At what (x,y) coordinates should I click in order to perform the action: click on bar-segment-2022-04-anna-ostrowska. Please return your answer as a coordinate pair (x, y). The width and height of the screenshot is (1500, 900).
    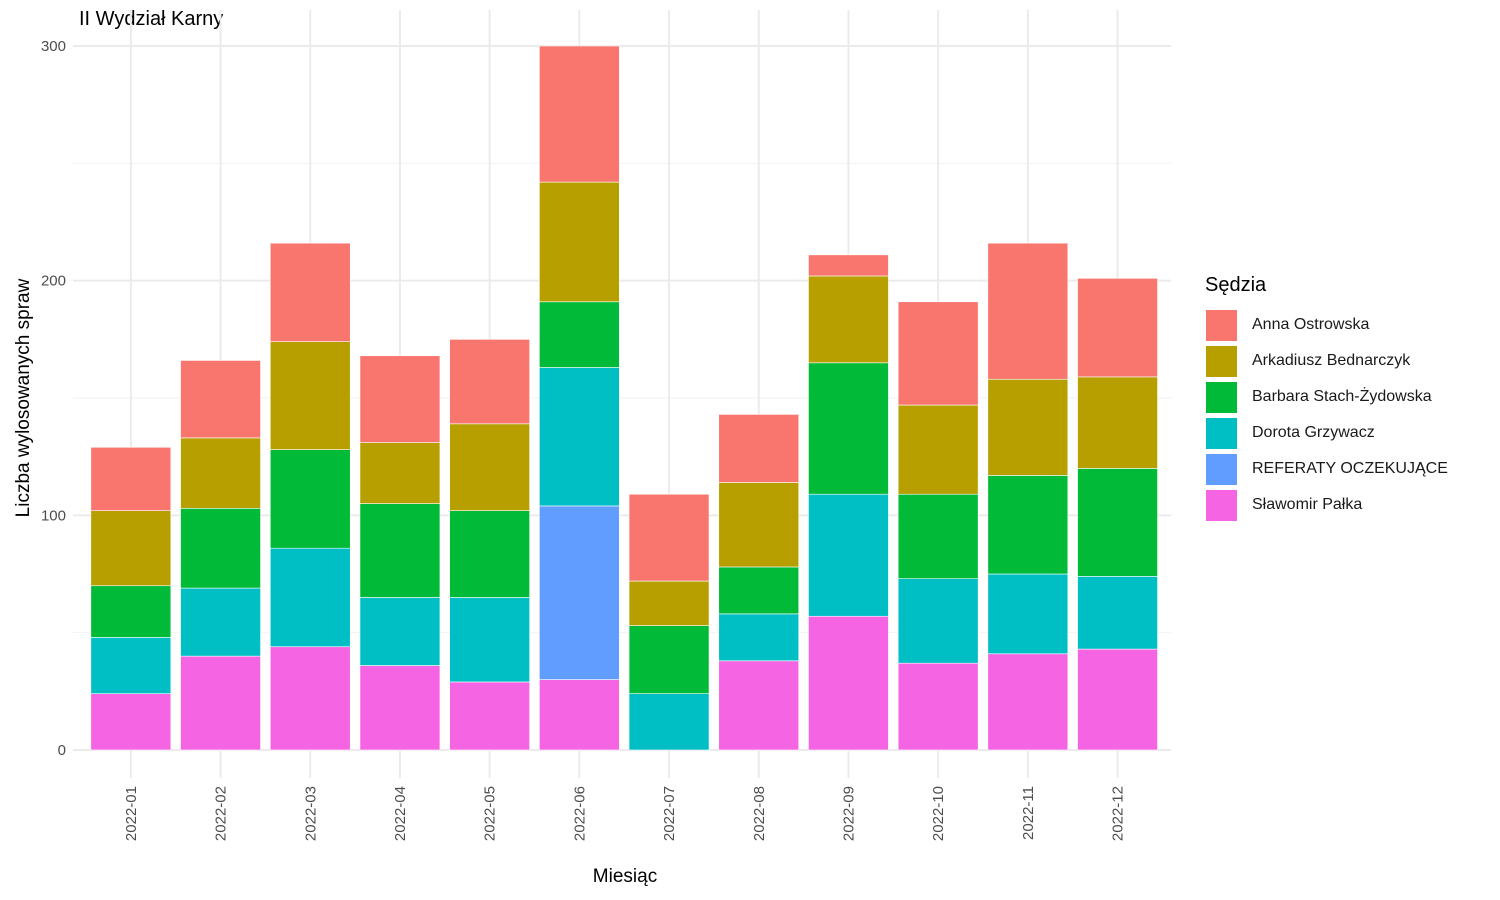
    Looking at the image, I should click on (400, 399).